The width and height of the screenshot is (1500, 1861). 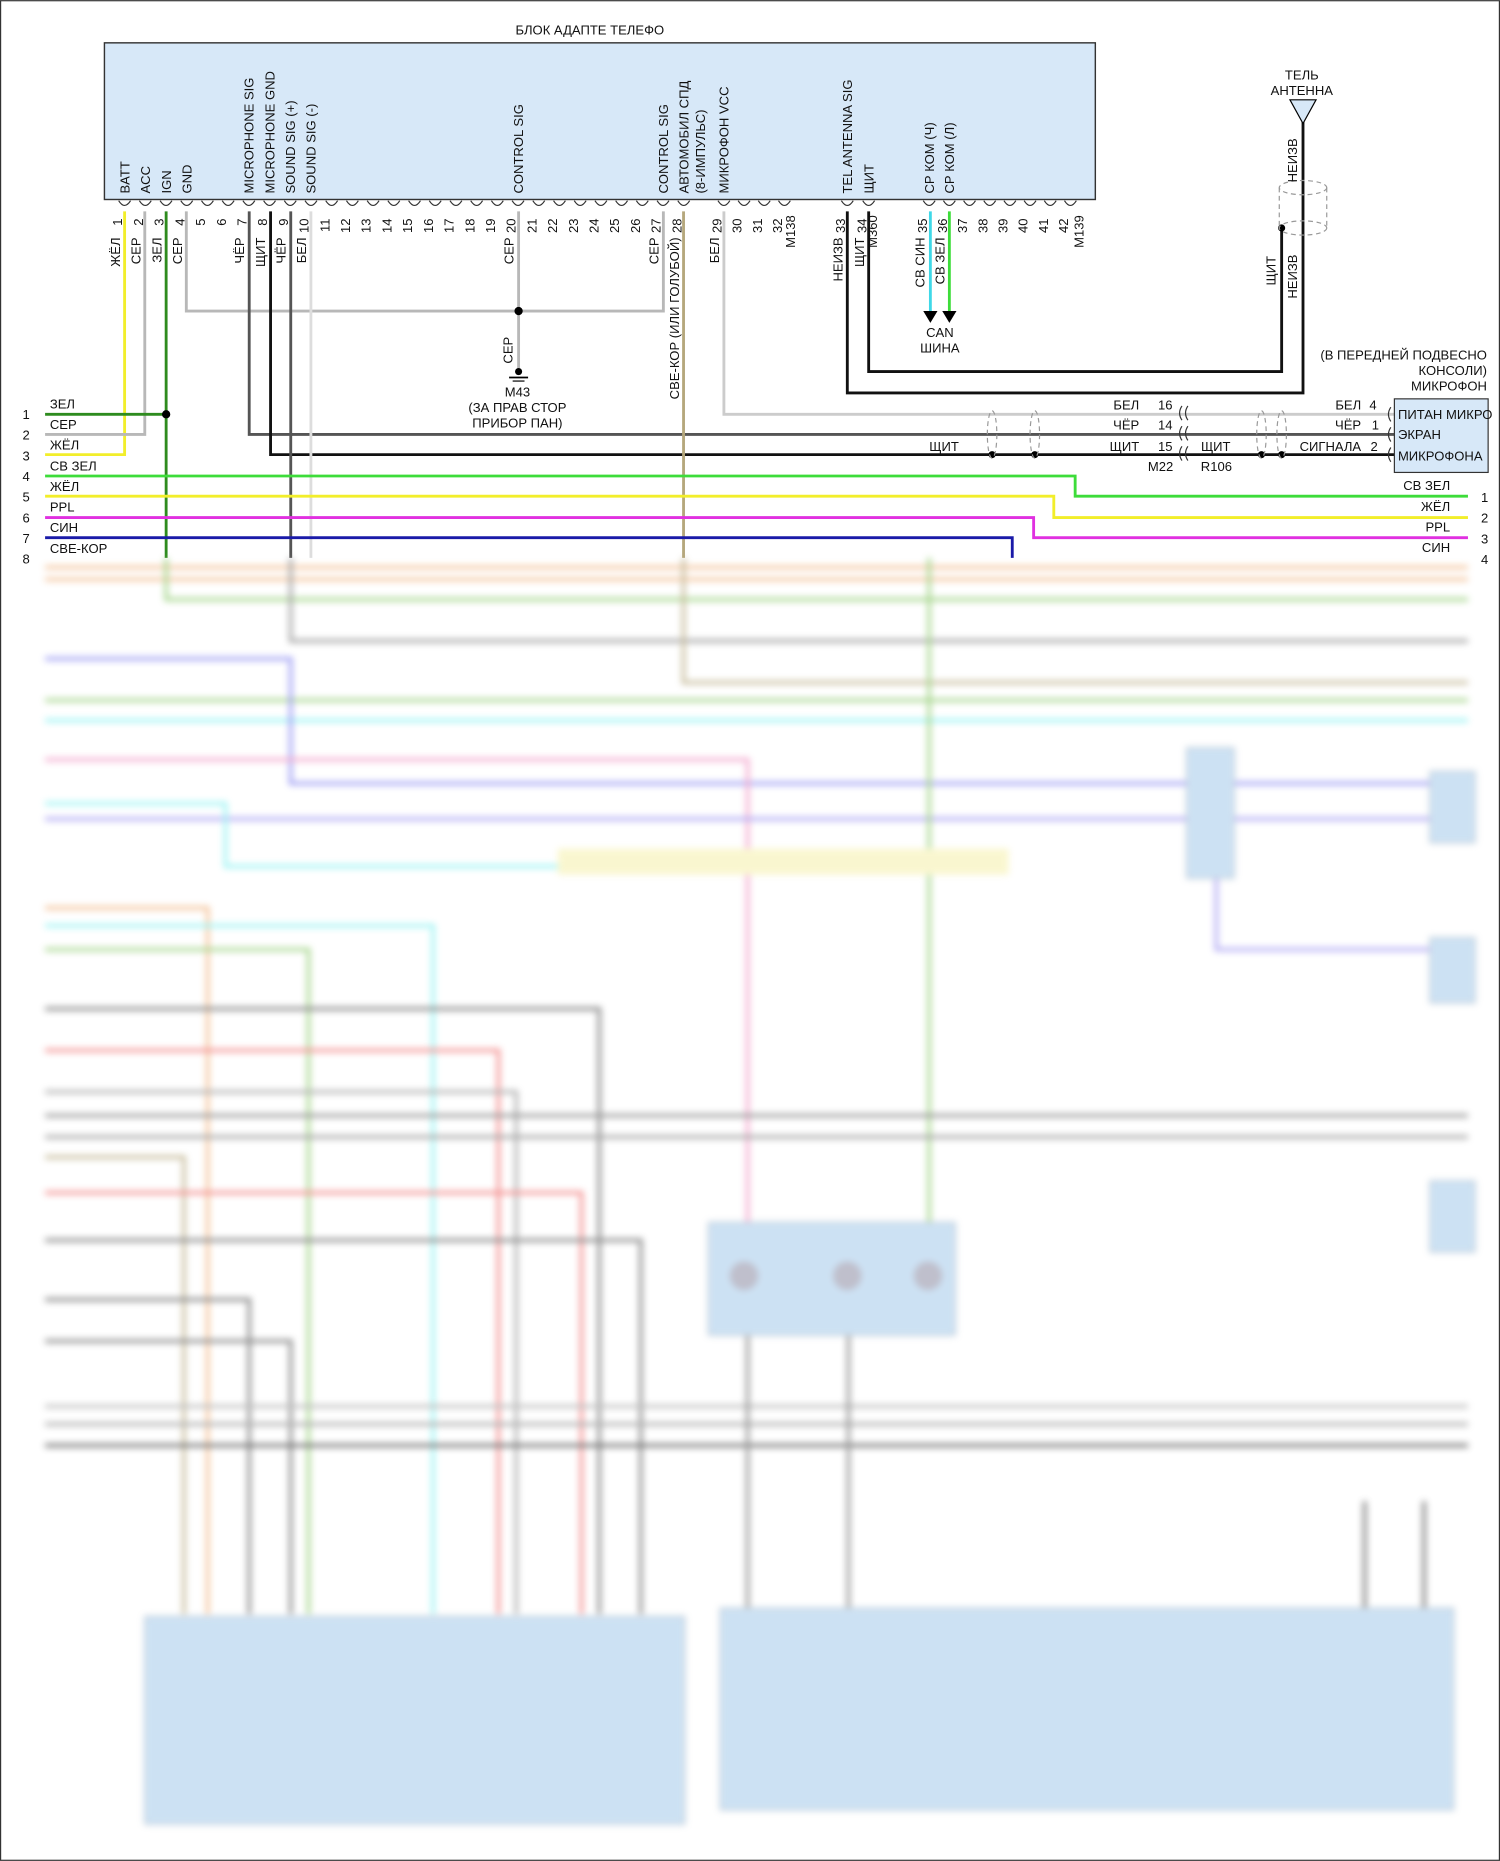 What do you see at coordinates (1043, 225) in the screenshot?
I see `pin-number: 41` at bounding box center [1043, 225].